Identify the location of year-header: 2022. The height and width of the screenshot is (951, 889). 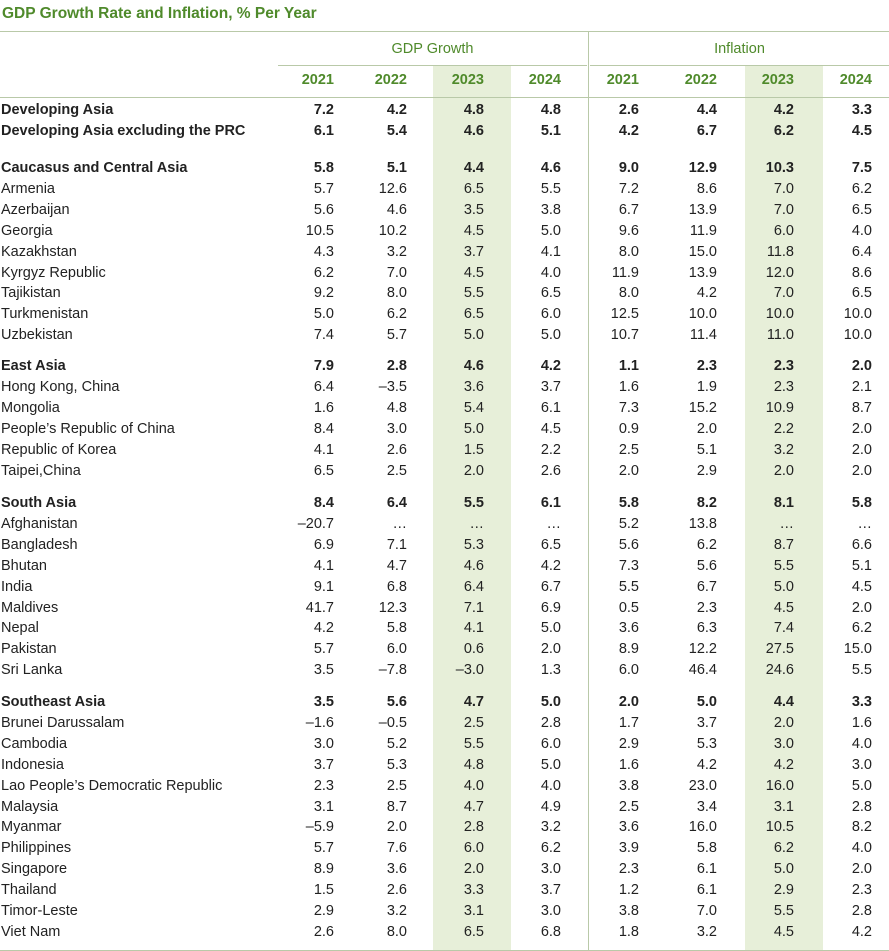
(390, 80).